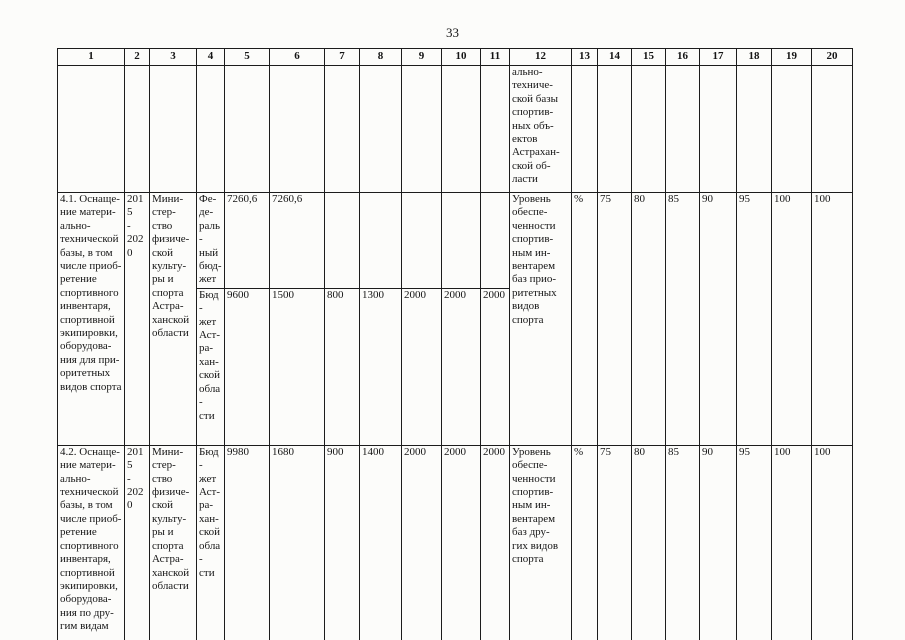 This screenshot has width=905, height=640. What do you see at coordinates (461, 542) in the screenshot?
I see `amount-4-2-y5: 2000` at bounding box center [461, 542].